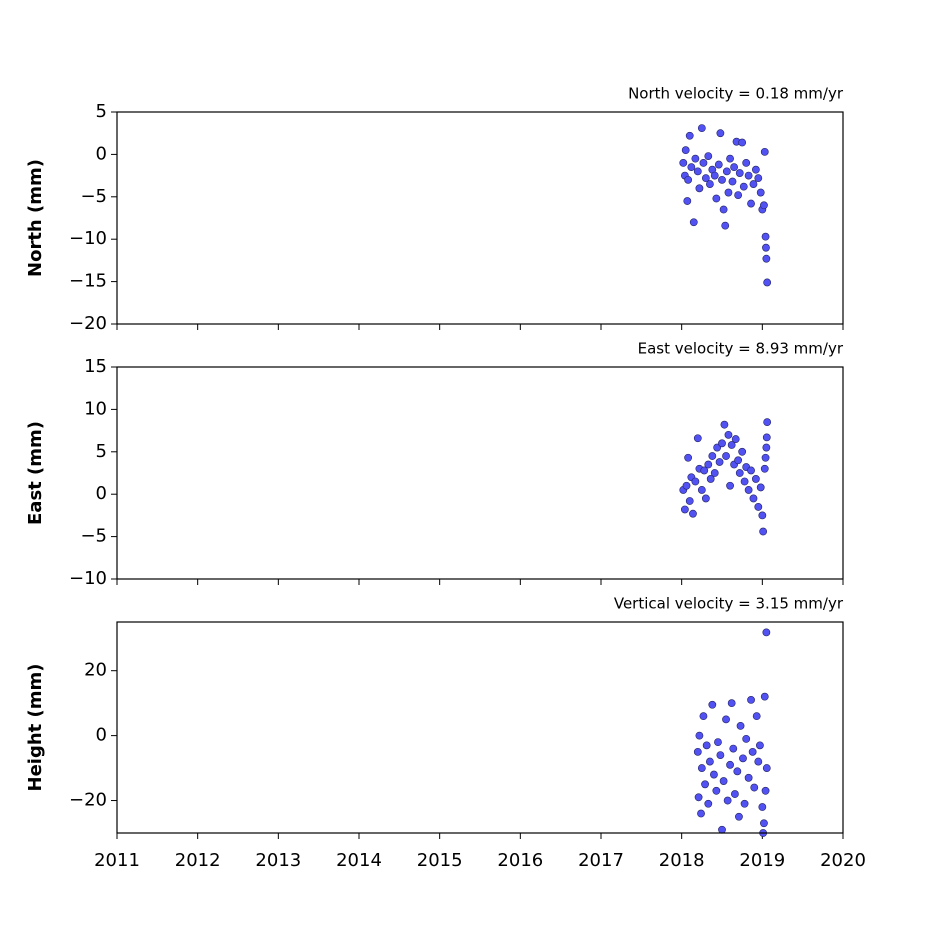  What do you see at coordinates (520, 860) in the screenshot?
I see `x-tick-label: 2016` at bounding box center [520, 860].